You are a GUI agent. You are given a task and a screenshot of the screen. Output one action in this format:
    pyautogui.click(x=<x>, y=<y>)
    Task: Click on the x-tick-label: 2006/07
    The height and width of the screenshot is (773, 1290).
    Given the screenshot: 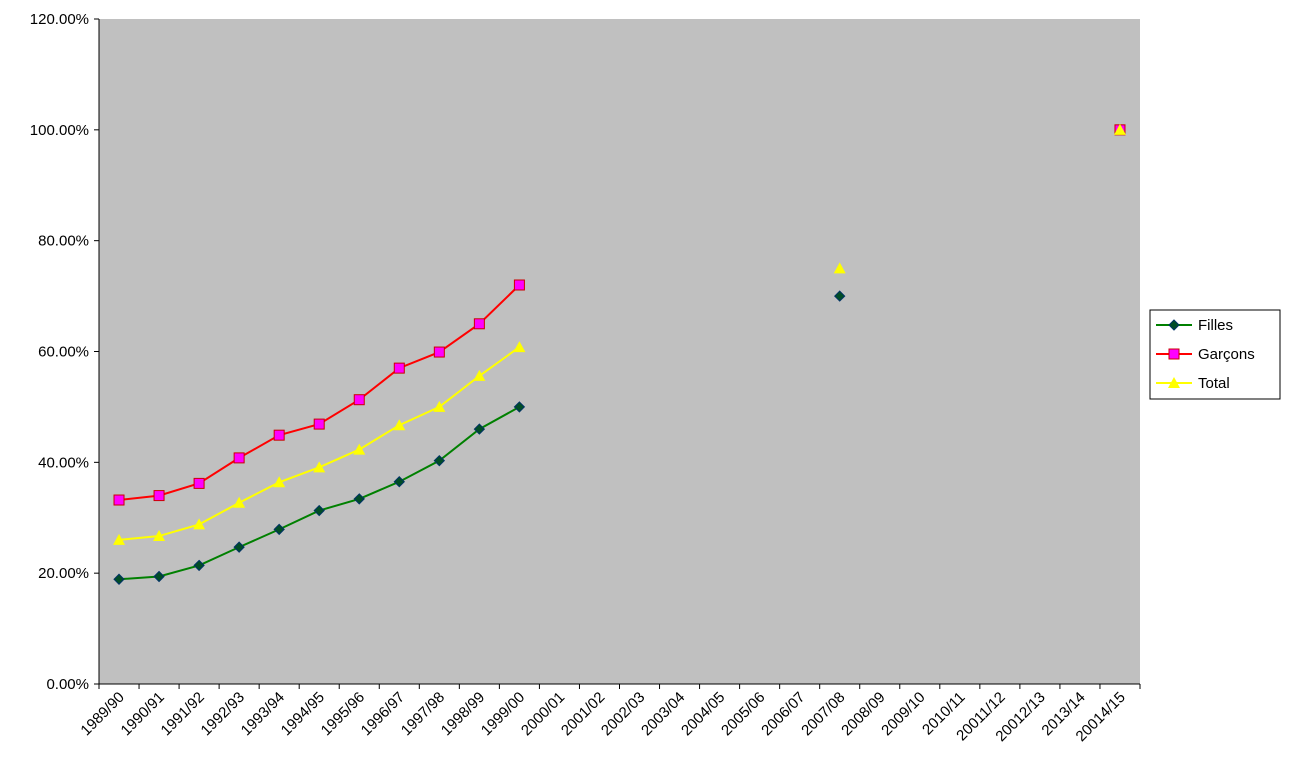 What is the action you would take?
    pyautogui.click(x=783, y=714)
    